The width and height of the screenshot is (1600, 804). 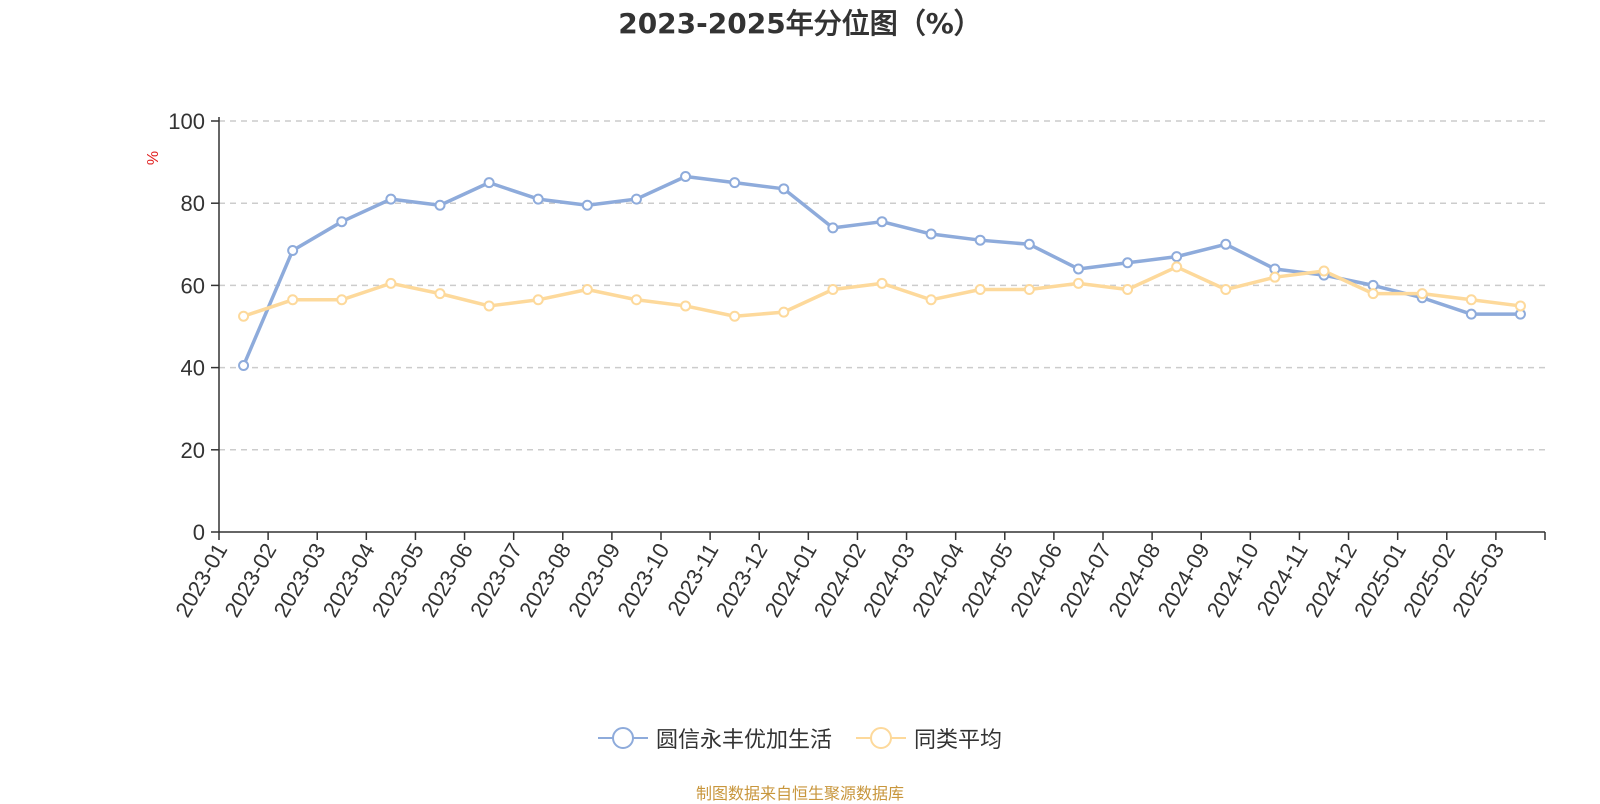 I want to click on y-tick-label: 20, so click(x=193, y=450).